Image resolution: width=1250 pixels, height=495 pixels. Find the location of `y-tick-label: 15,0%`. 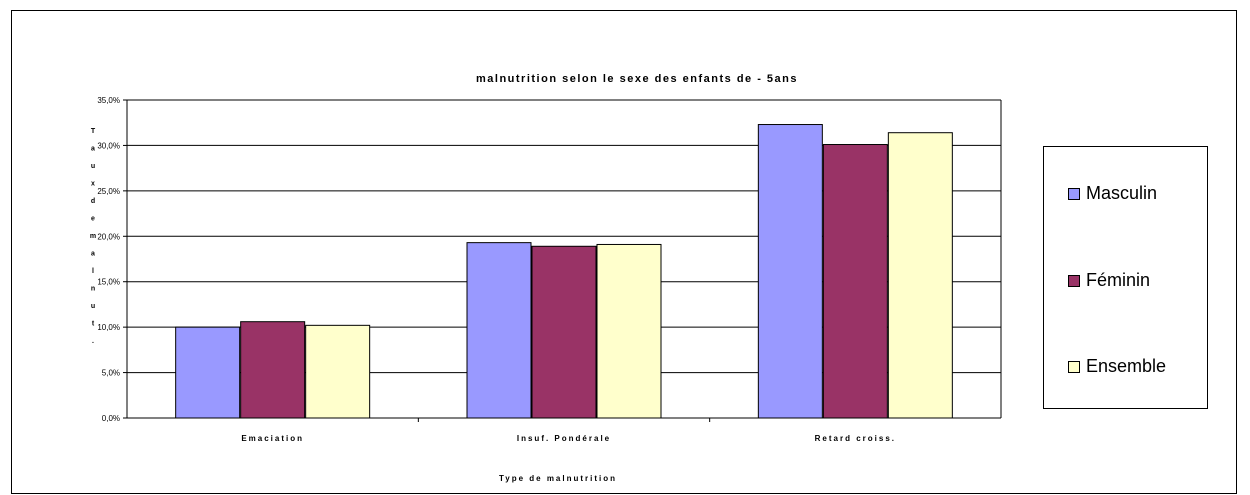

y-tick-label: 15,0% is located at coordinates (108, 282).